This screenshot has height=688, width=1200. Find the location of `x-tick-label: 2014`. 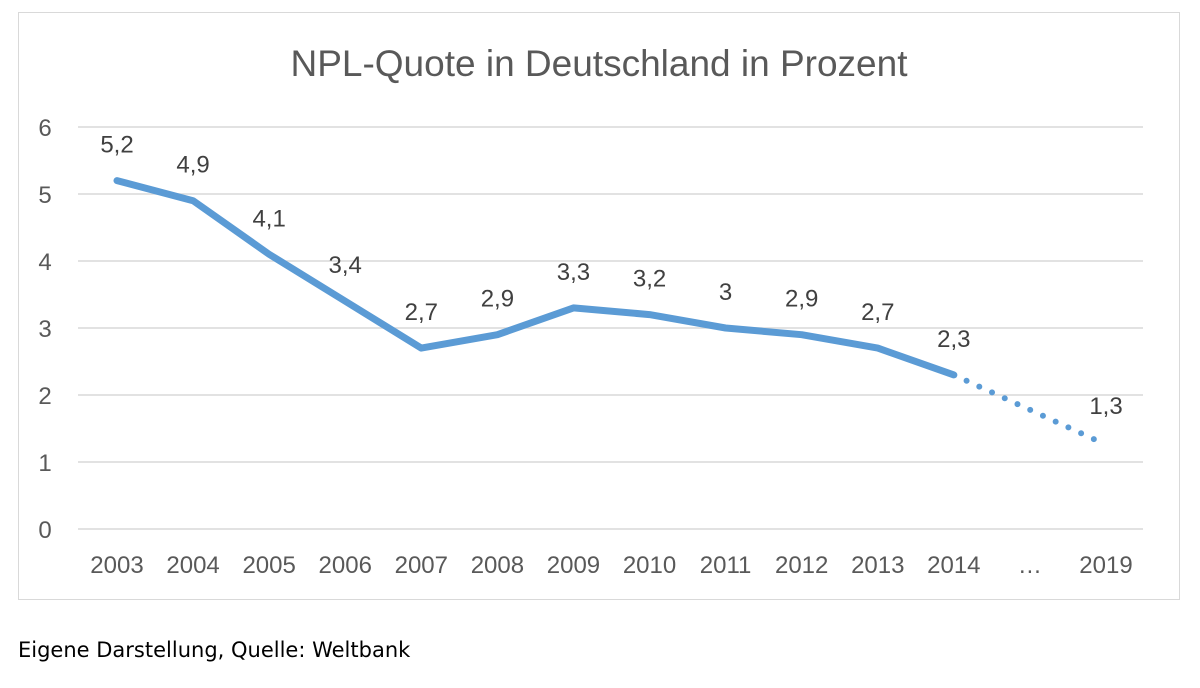

x-tick-label: 2014 is located at coordinates (953, 565).